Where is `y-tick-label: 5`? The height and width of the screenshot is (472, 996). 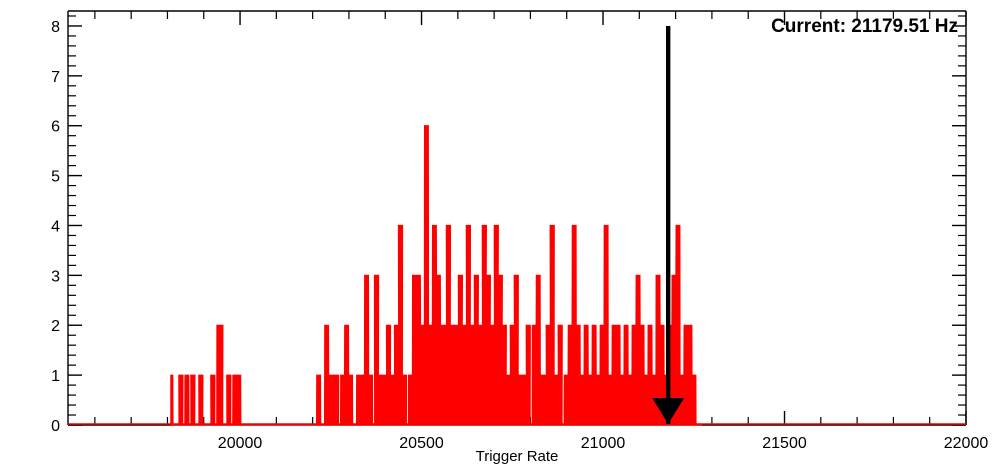 y-tick-label: 5 is located at coordinates (55, 177).